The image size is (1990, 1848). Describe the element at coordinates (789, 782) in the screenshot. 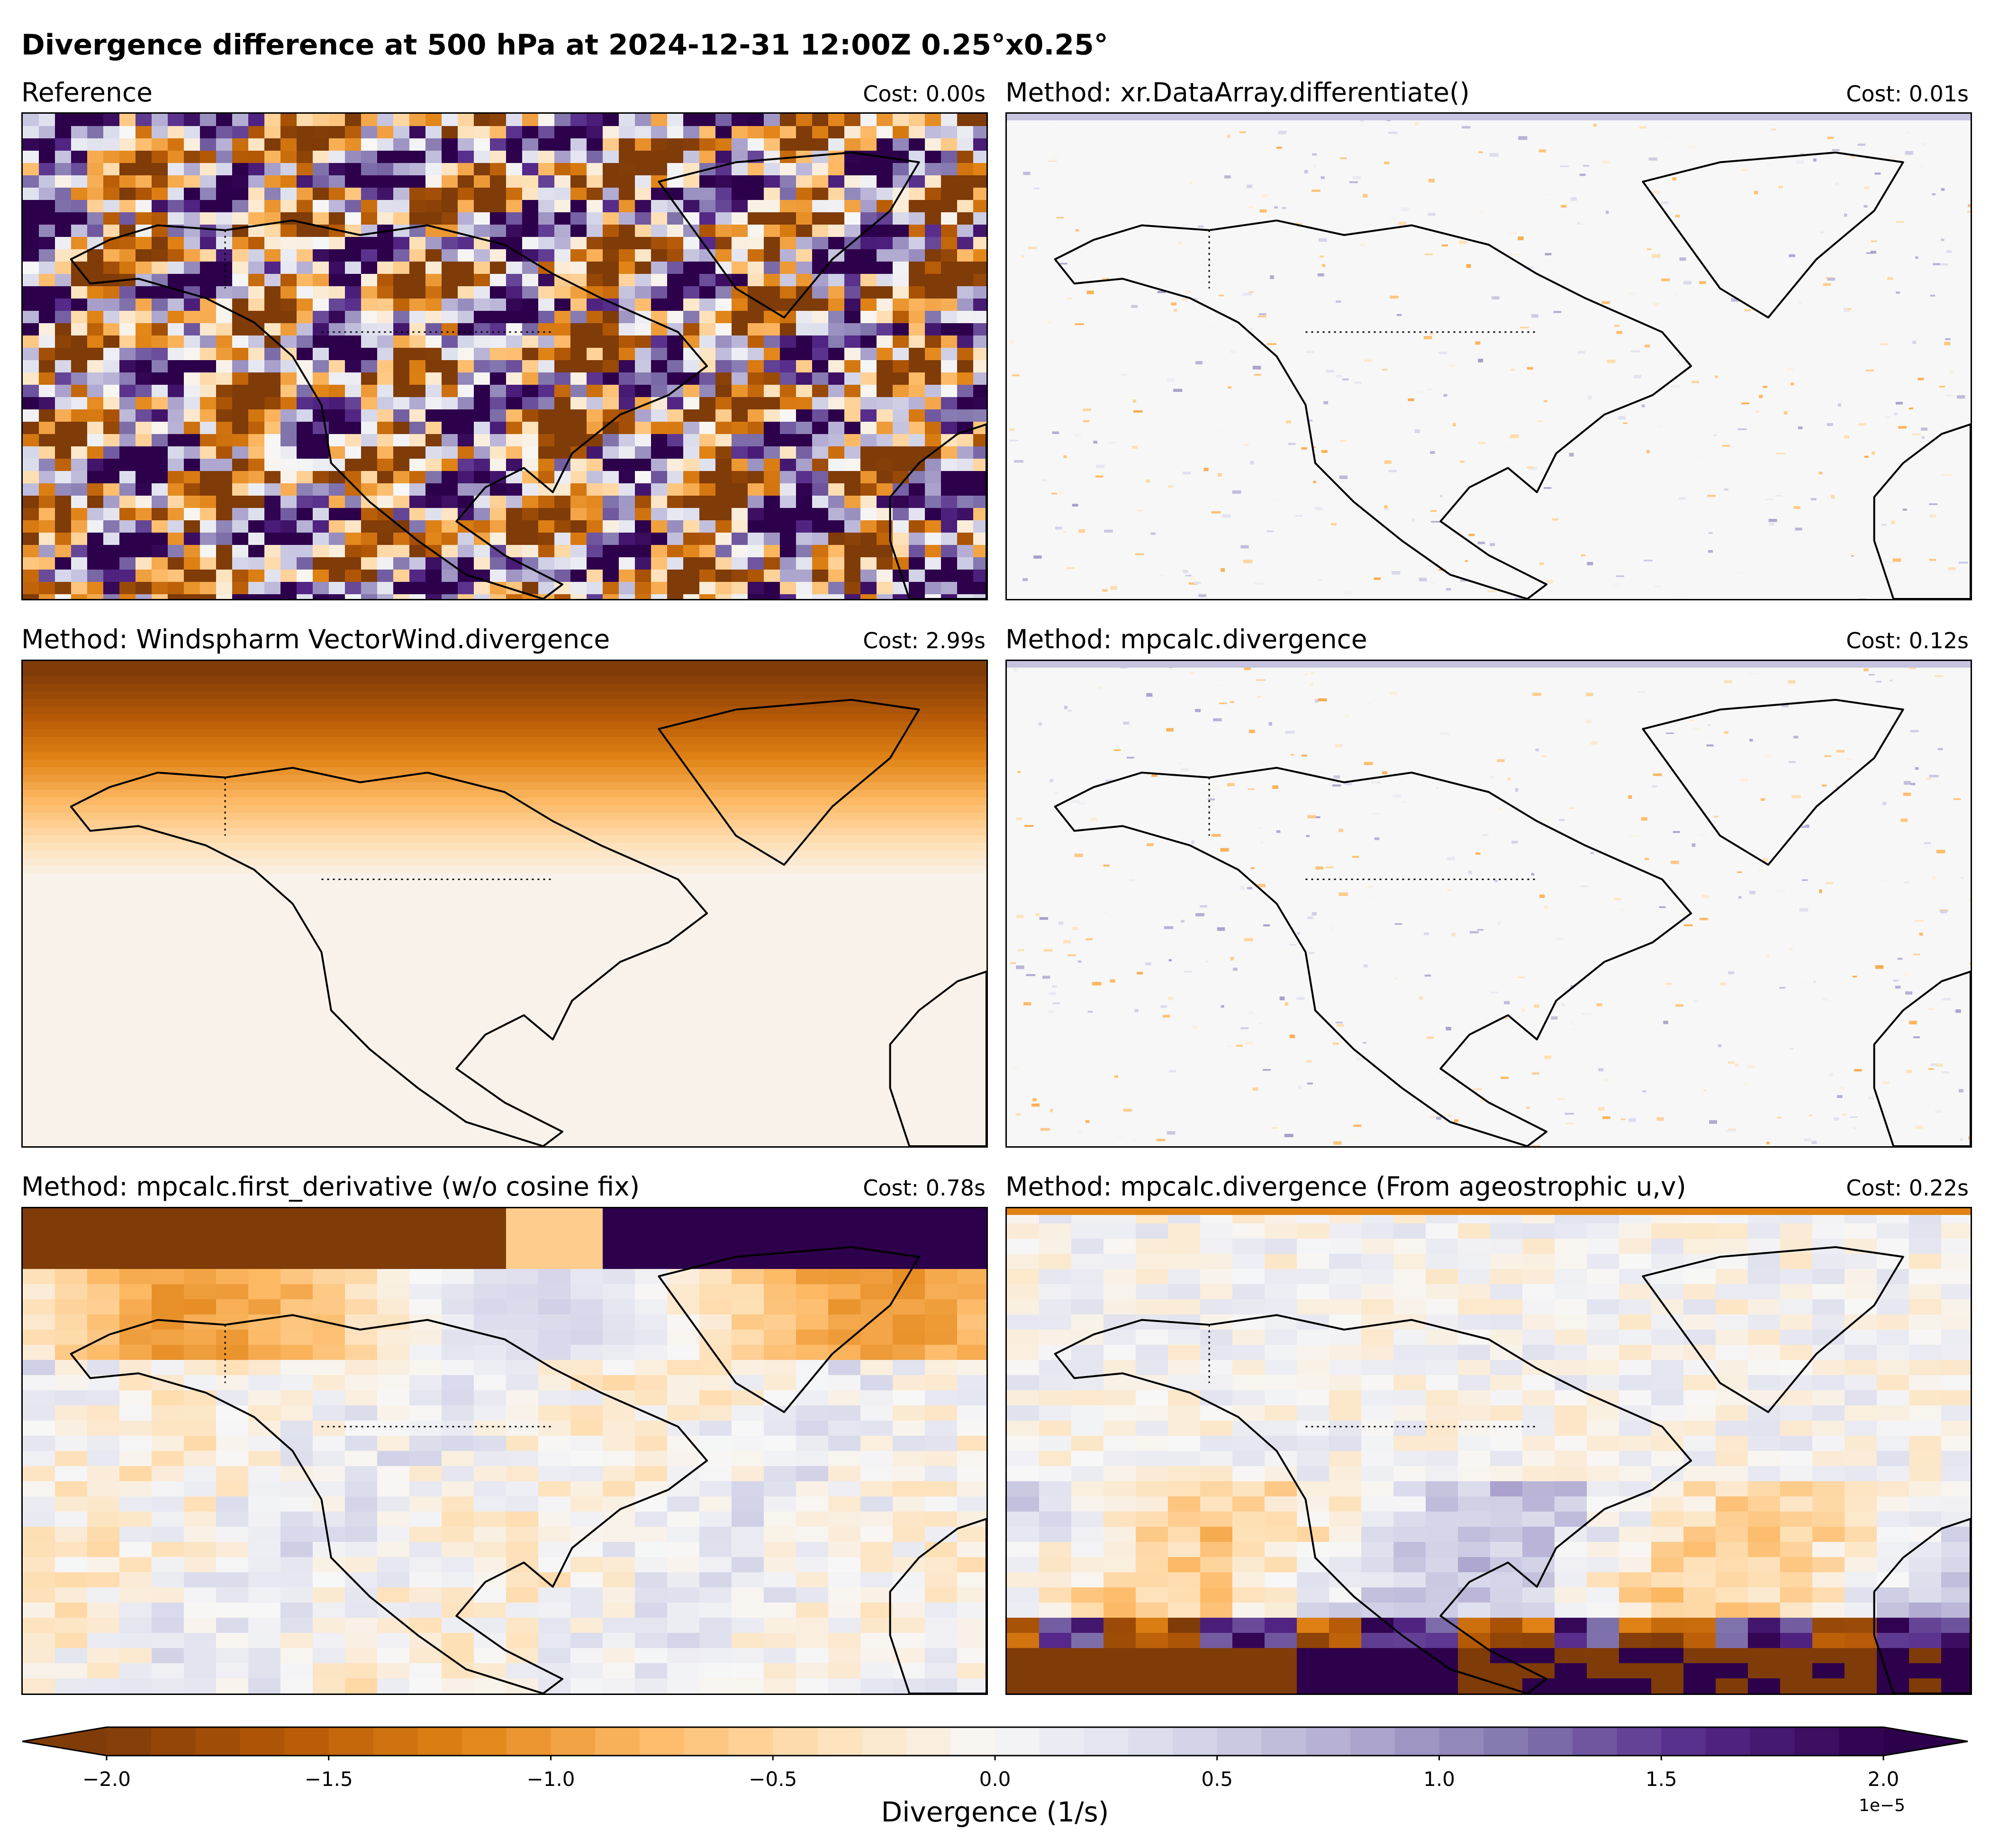

I see `coastline-greenland` at that location.